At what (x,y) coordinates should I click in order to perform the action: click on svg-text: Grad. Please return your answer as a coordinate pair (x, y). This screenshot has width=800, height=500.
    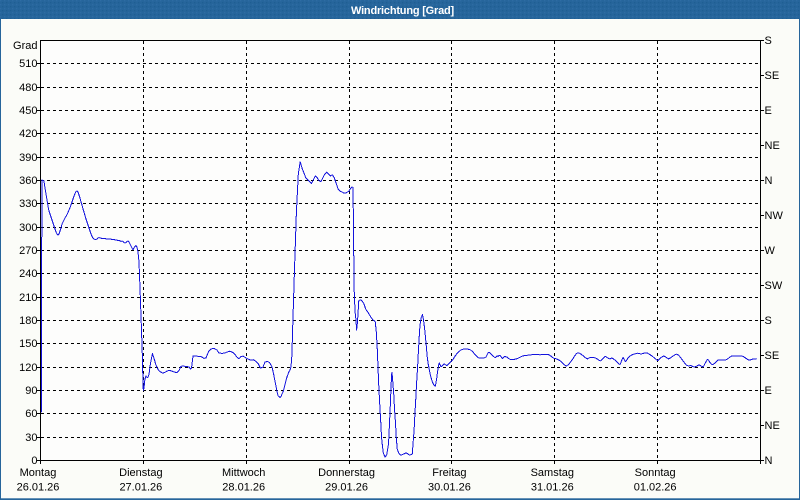
    Looking at the image, I should click on (25, 46).